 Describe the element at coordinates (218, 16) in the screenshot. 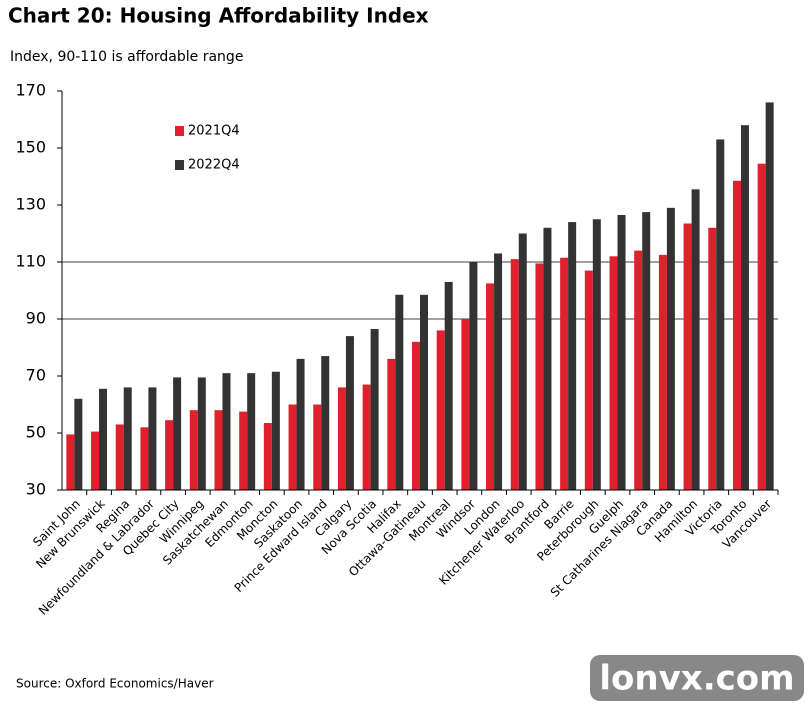

I see `chart-title: Chart 20: Housing Affordability Index` at that location.